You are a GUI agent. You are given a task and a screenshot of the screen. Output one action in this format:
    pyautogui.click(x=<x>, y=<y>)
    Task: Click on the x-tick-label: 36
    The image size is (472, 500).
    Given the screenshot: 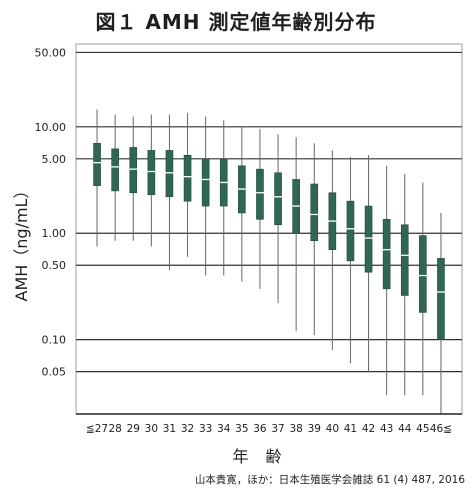 What is the action you would take?
    pyautogui.click(x=260, y=429)
    